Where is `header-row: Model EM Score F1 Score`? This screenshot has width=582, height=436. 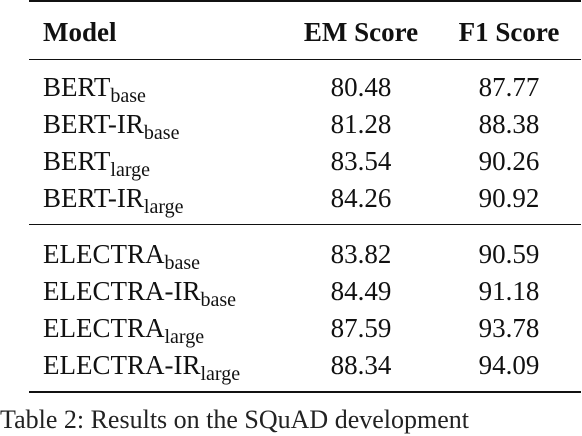 header-row: Model EM Score F1 Score is located at coordinates (305, 30).